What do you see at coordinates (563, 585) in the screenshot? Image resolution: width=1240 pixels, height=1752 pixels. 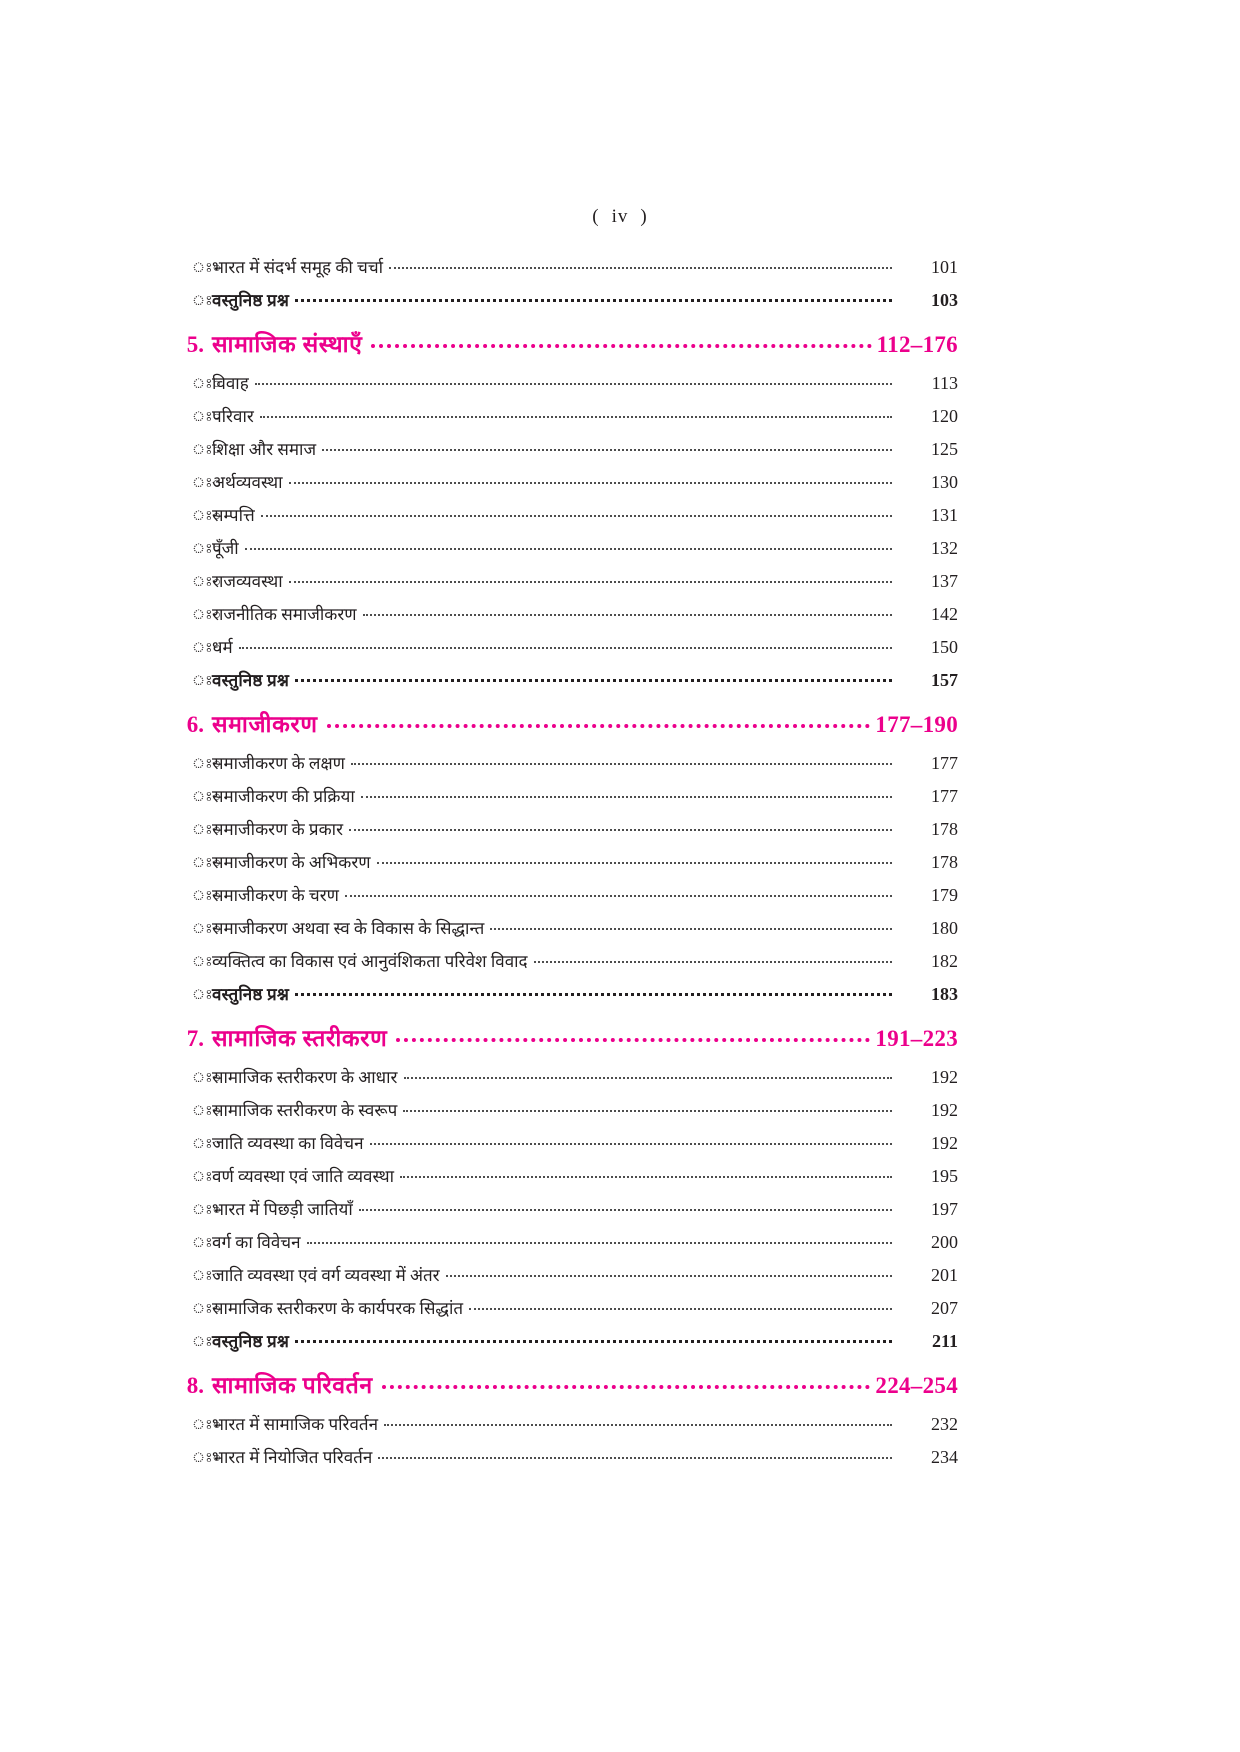 I see `toc-entry-row: ঃ○ राजव्यवस्था 137` at bounding box center [563, 585].